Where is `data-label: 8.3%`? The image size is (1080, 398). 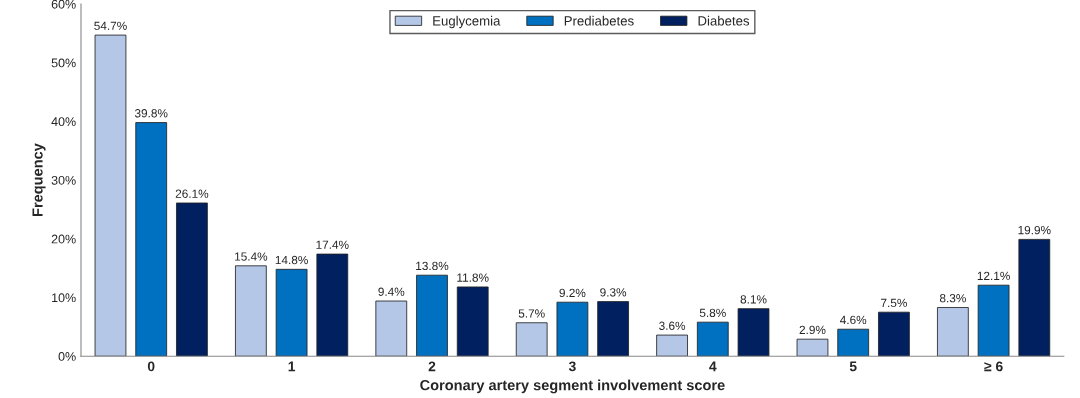 data-label: 8.3% is located at coordinates (952, 298).